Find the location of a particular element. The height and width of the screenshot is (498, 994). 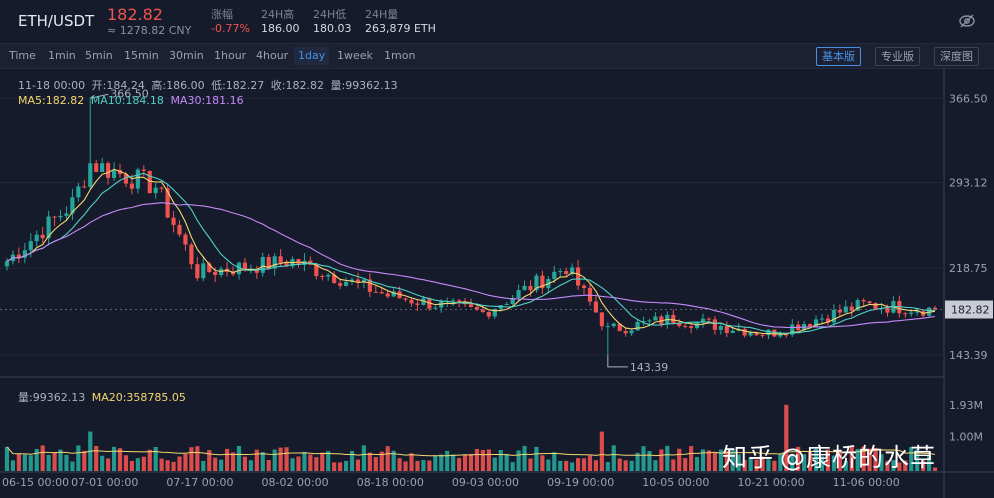

tf-1day: 1day is located at coordinates (312, 56).